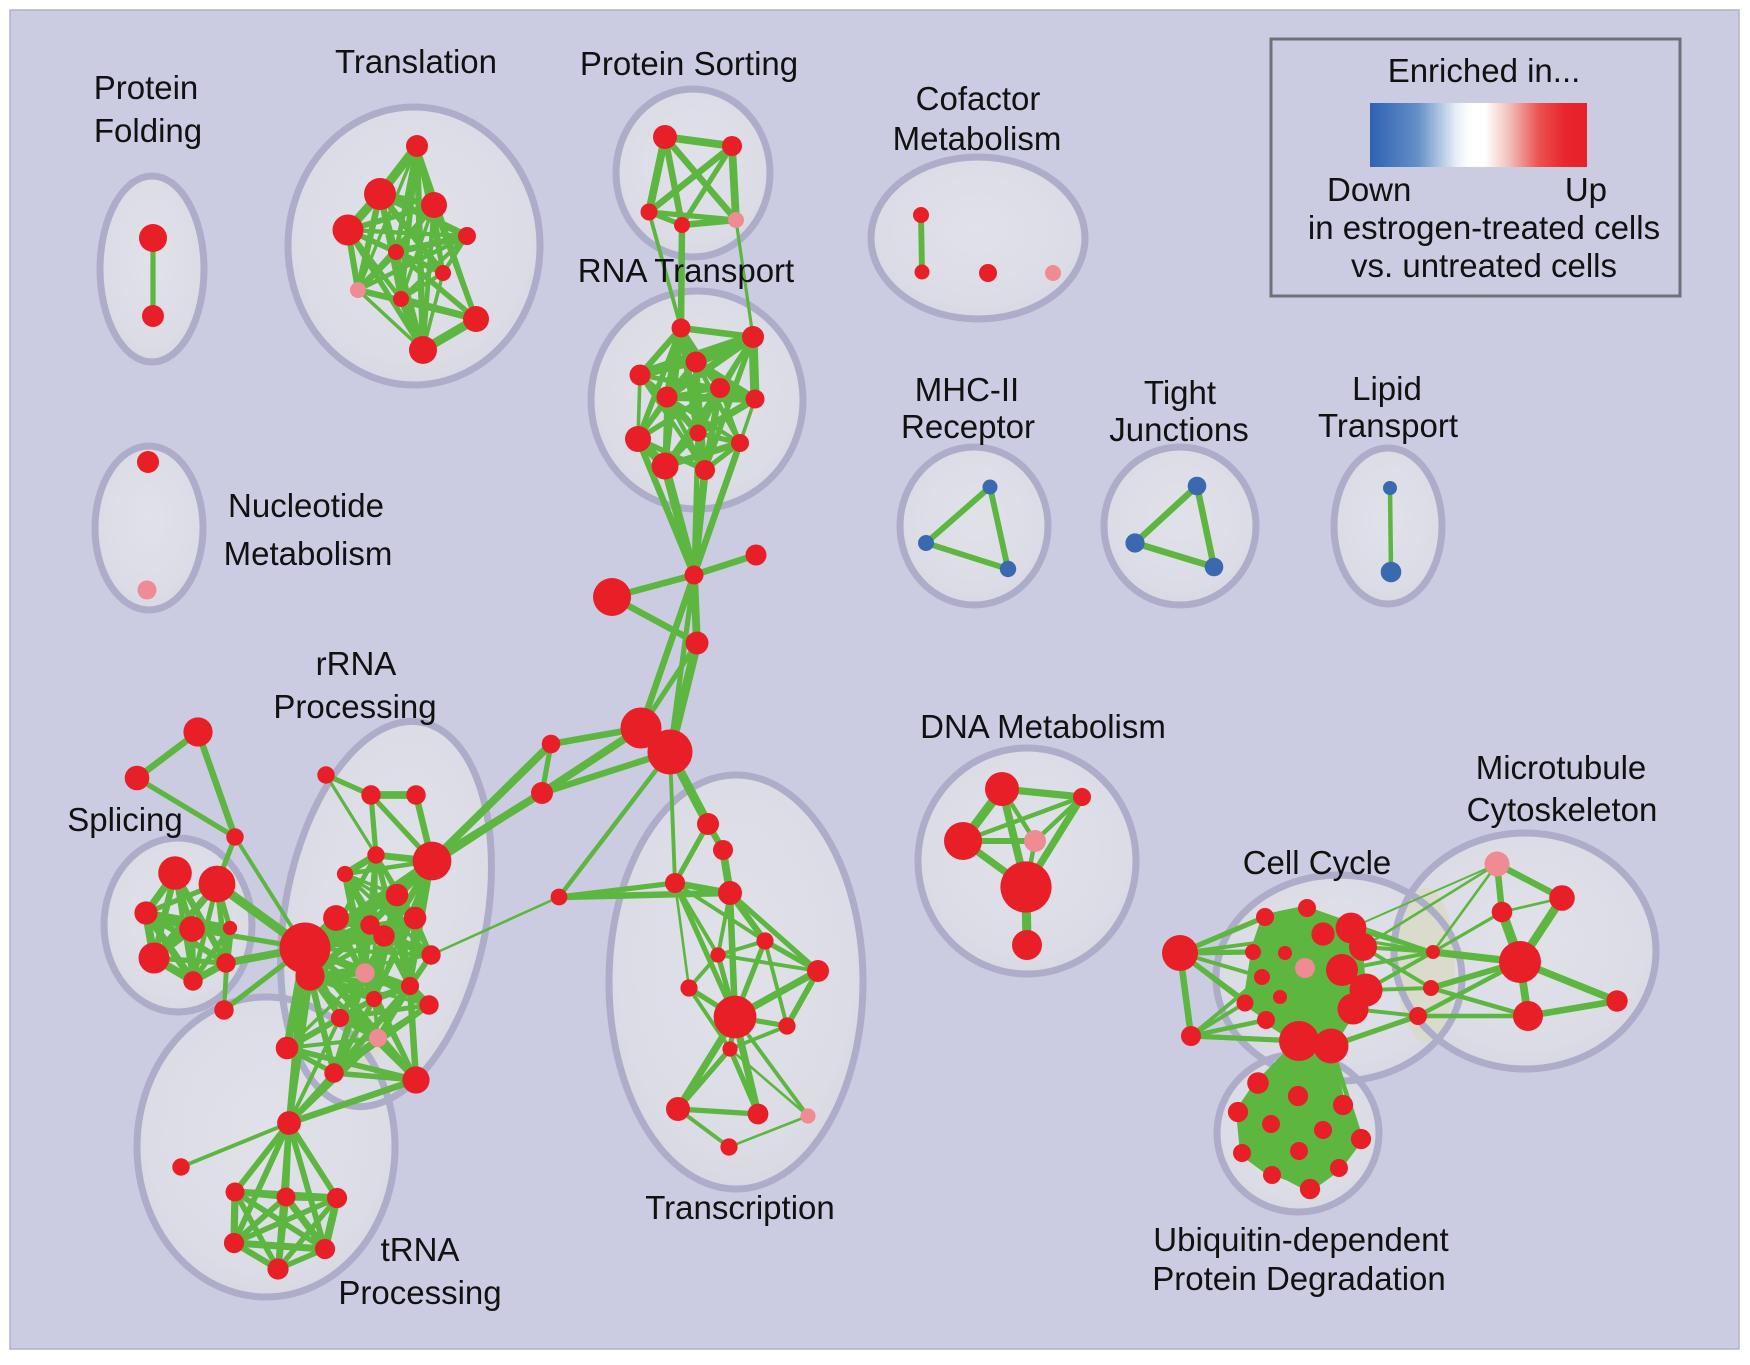 Image resolution: width=1750 pixels, height=1365 pixels. Describe the element at coordinates (416, 61) in the screenshot. I see `svg-text: Translation` at that location.